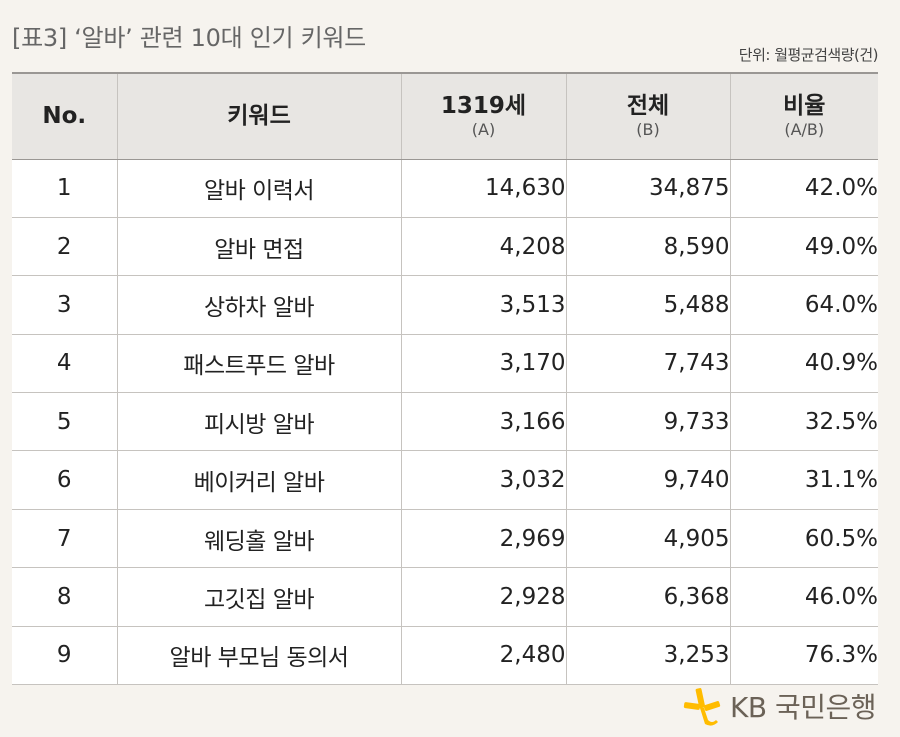 This screenshot has width=900, height=737. Describe the element at coordinates (647, 188) in the screenshot. I see `cell-total: 34,875` at that location.